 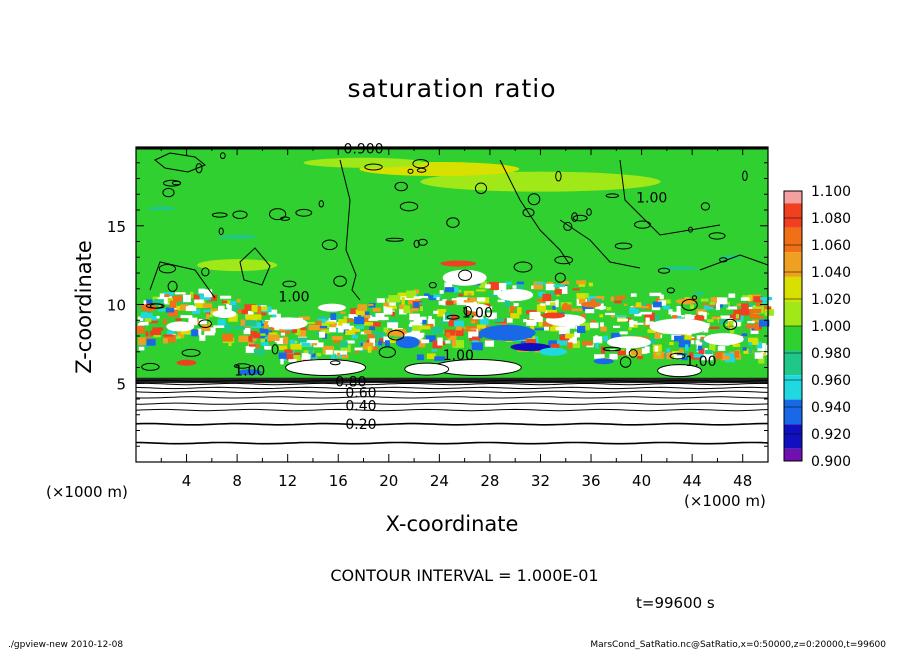 I want to click on y-tick-label: 15, so click(x=116, y=227).